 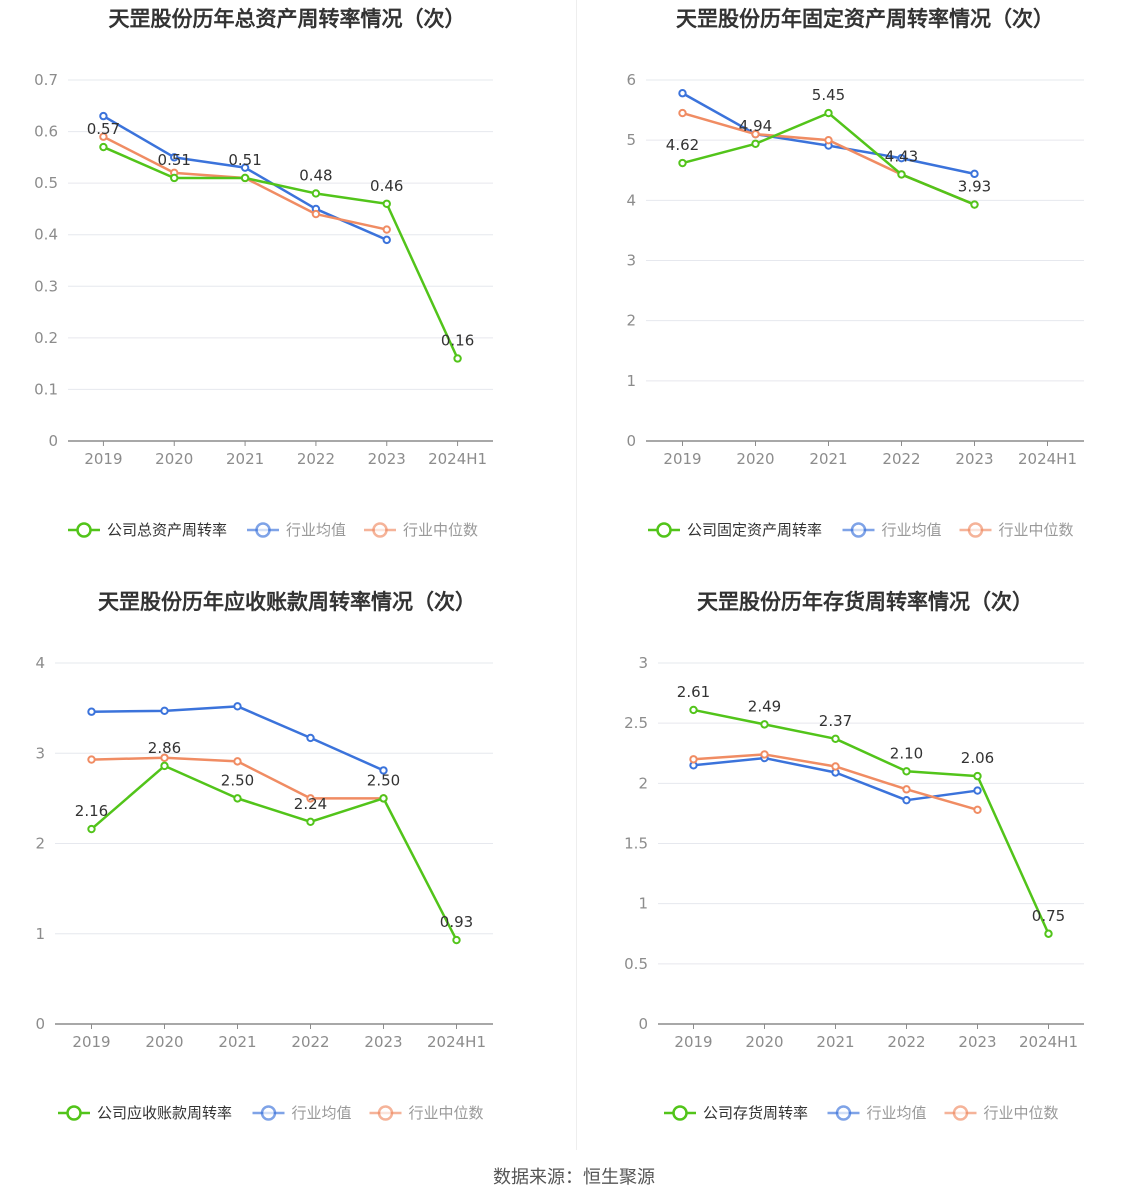 What do you see at coordinates (736, 1113) in the screenshot?
I see `legend-item-company: 公司存货周转率` at bounding box center [736, 1113].